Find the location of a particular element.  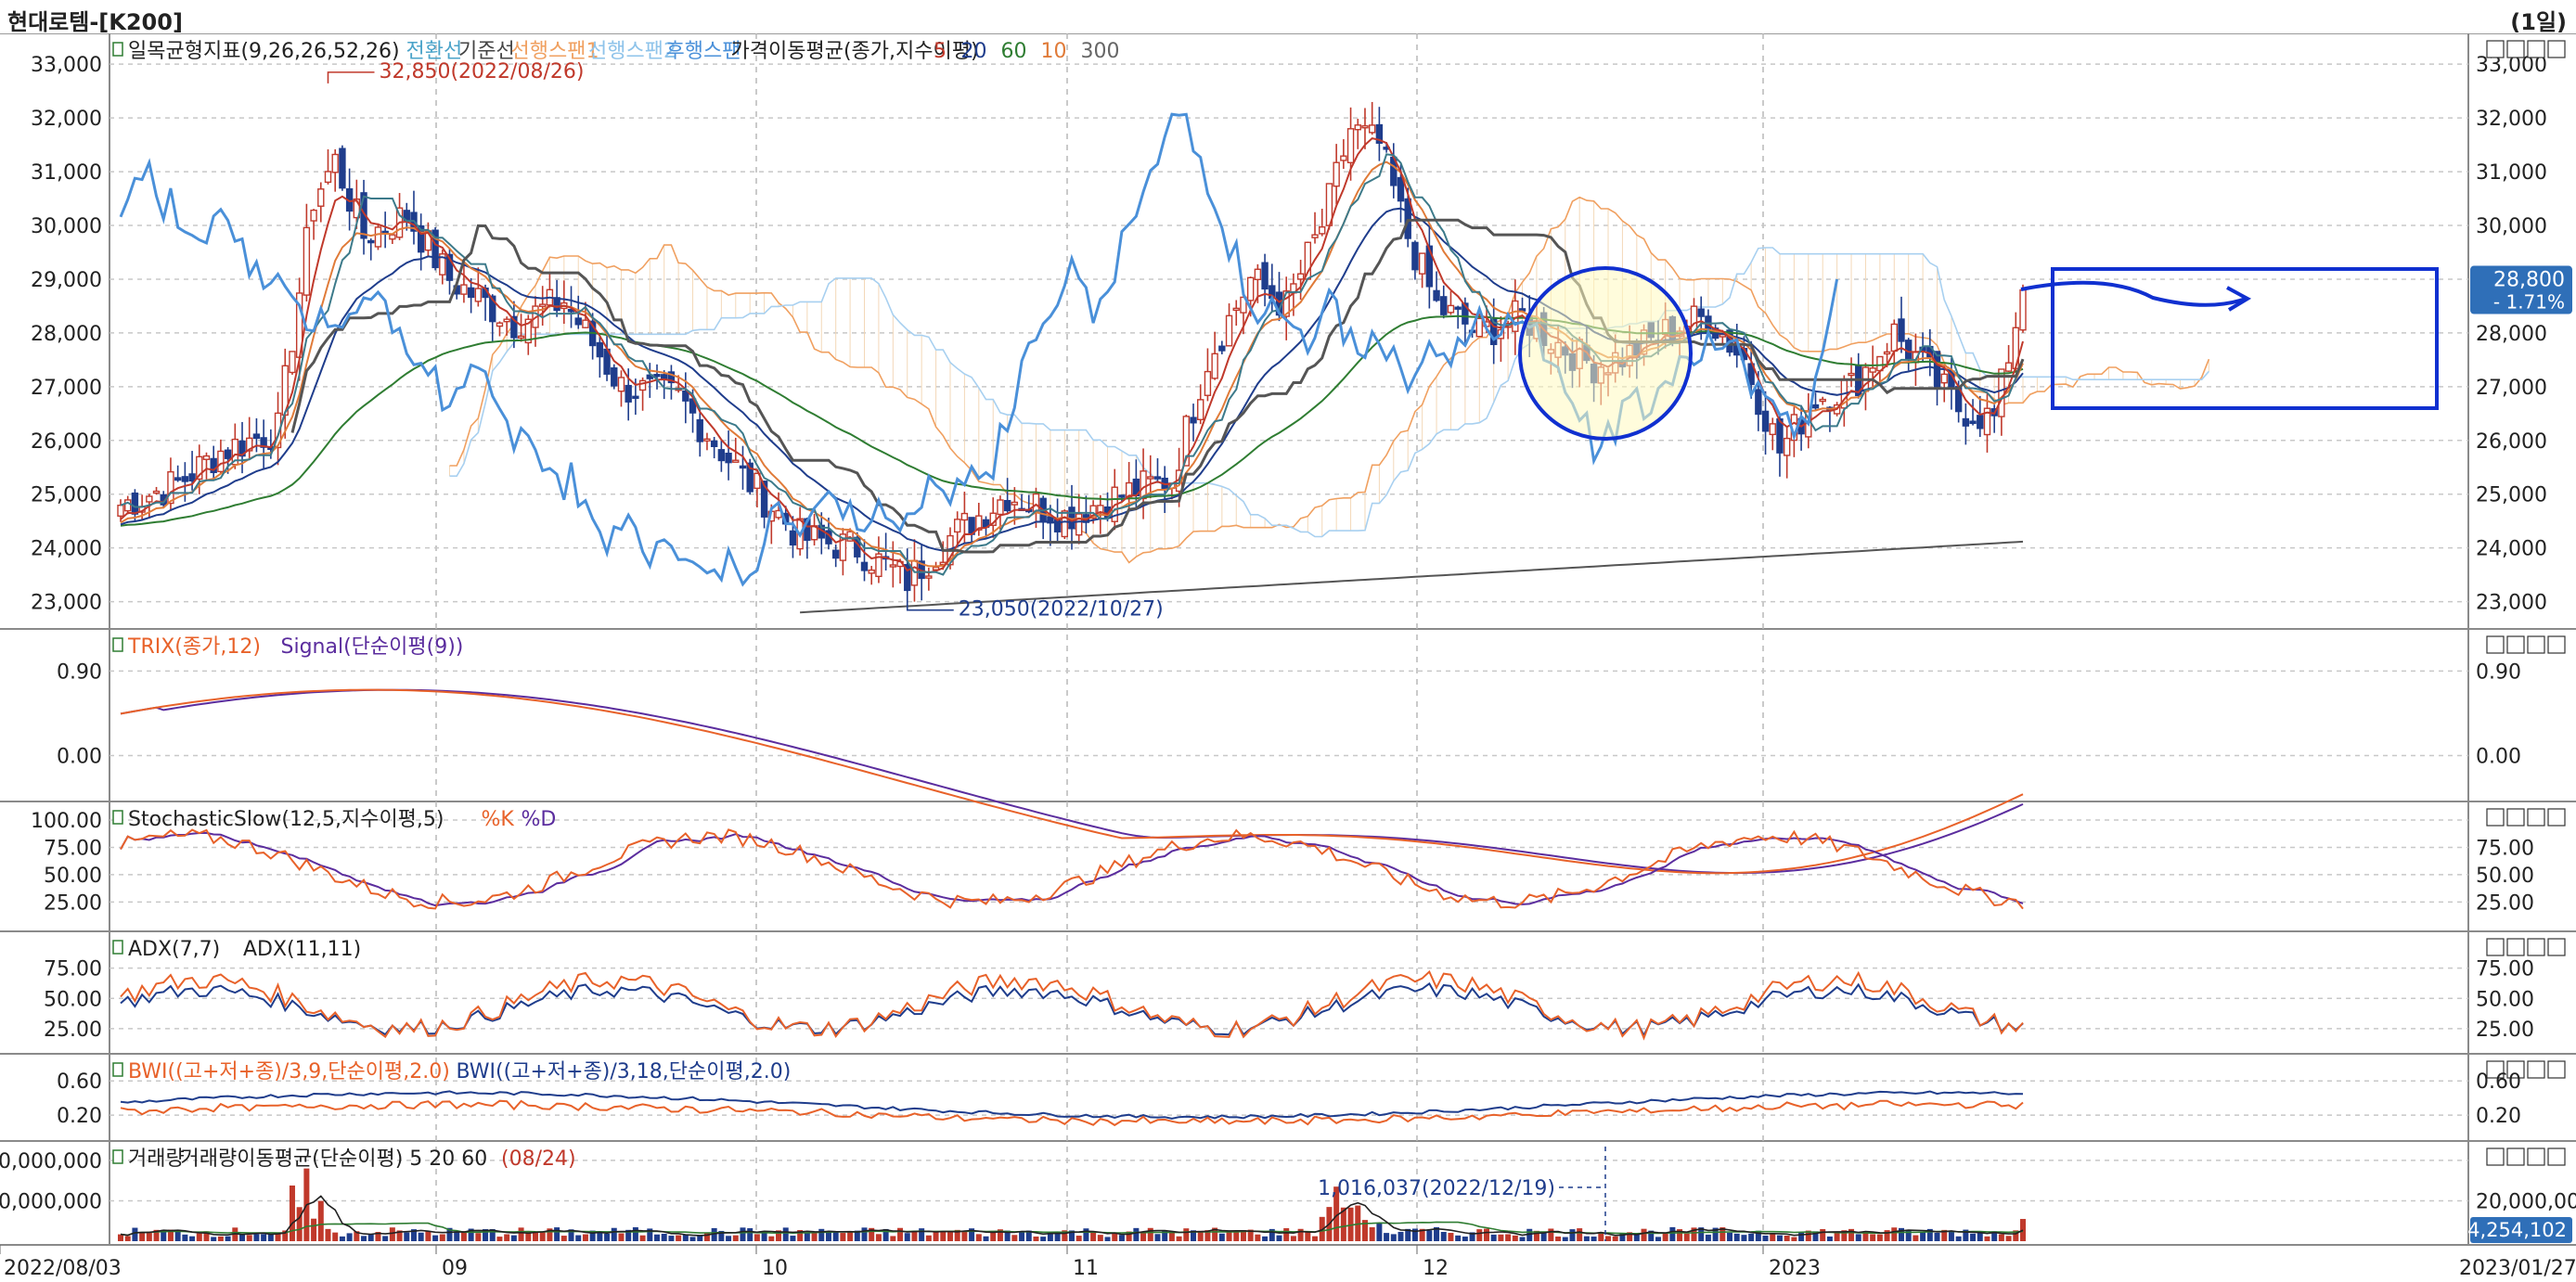

price-legend-item: 기준선 is located at coordinates (487, 51).